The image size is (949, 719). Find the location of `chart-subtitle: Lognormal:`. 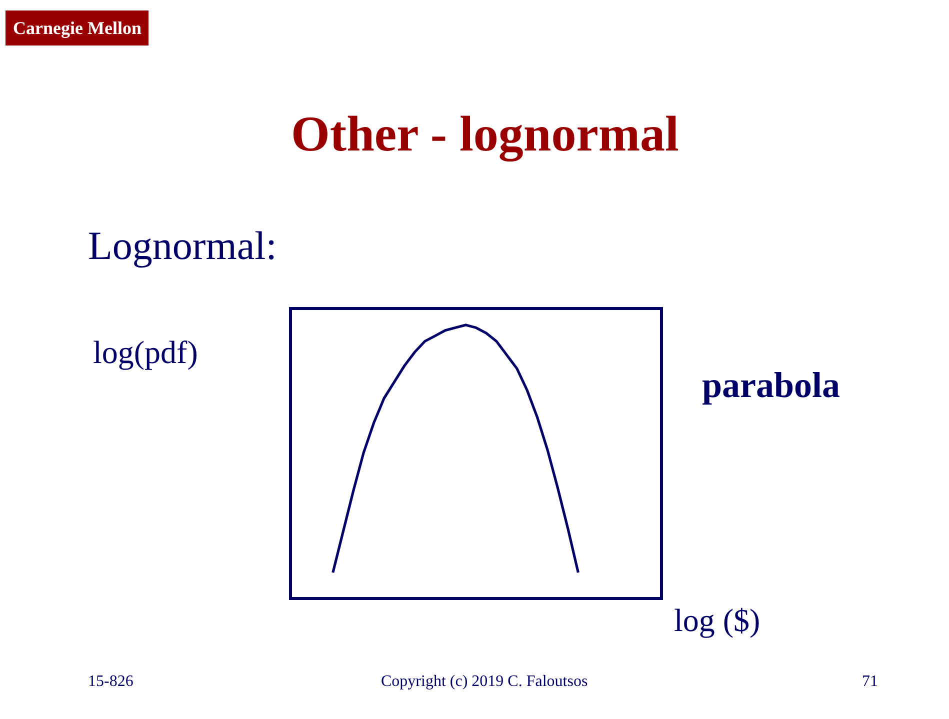

chart-subtitle: Lognormal: is located at coordinates (182, 245).